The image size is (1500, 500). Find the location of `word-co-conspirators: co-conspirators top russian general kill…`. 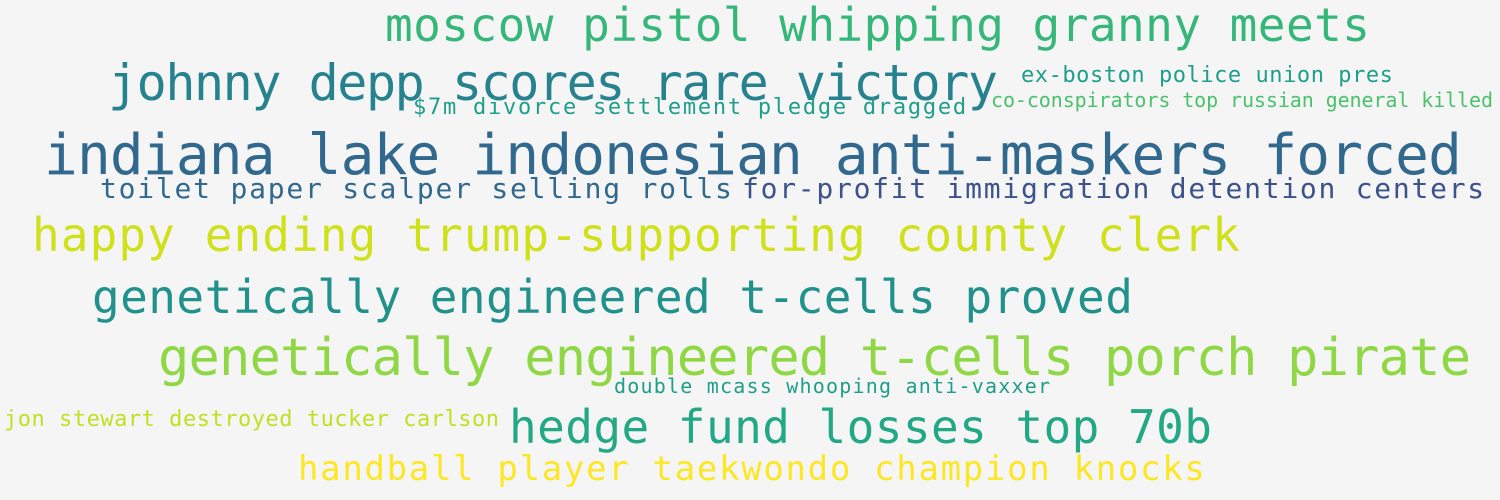

word-co-conspirators: co-conspirators top russian general kill… is located at coordinates (1242, 100).